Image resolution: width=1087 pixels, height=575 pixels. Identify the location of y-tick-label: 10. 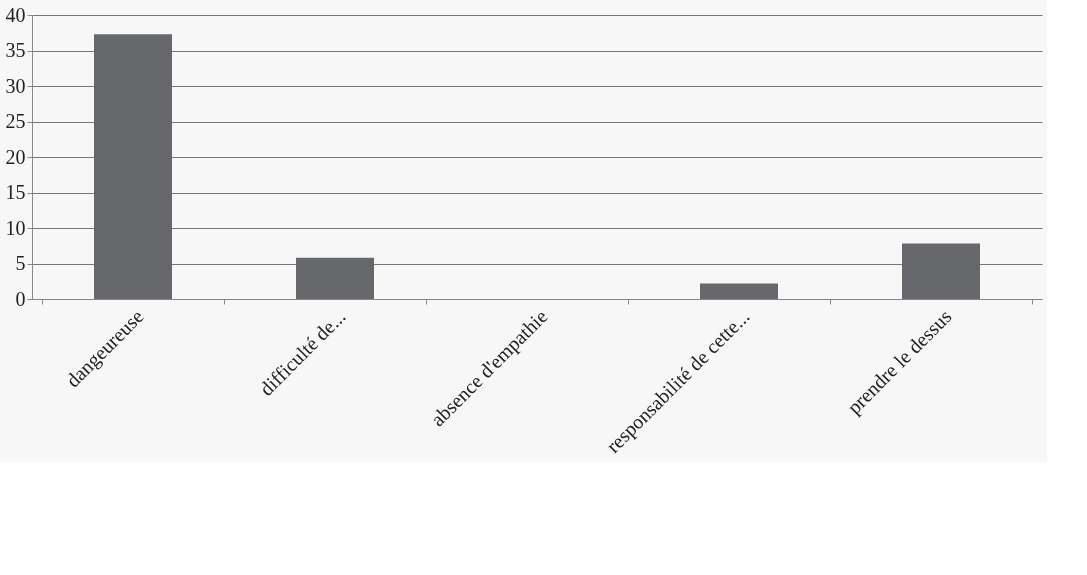
(15, 227).